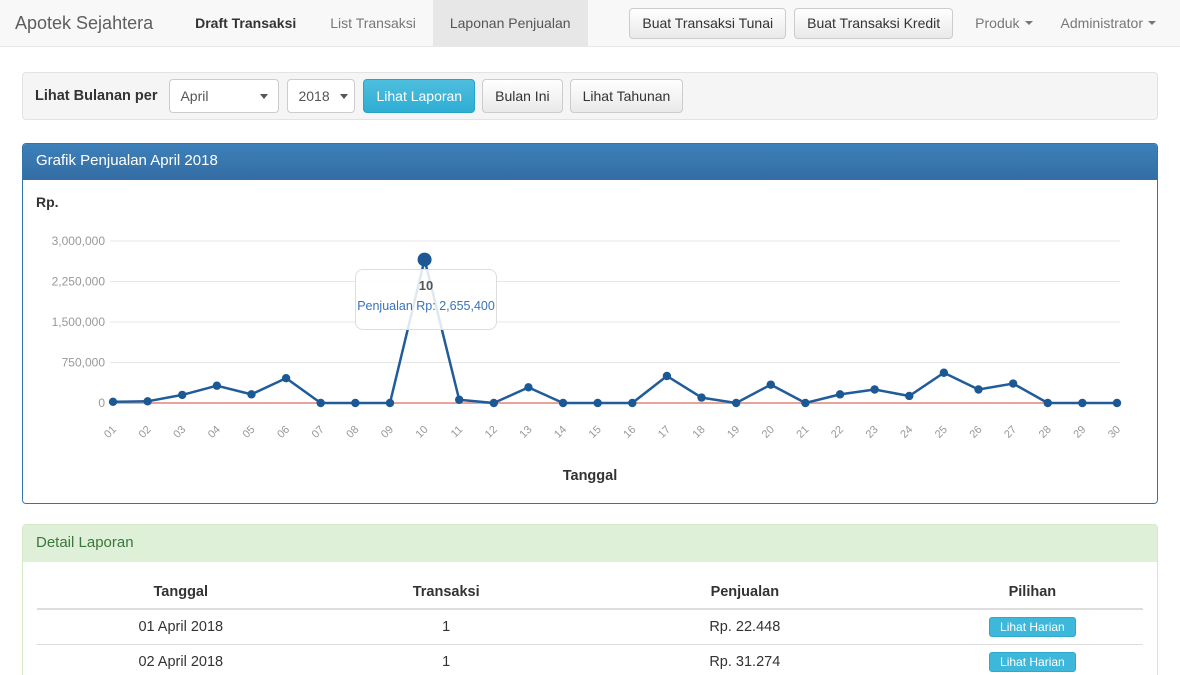 This screenshot has height=675, width=1180. What do you see at coordinates (246, 23) in the screenshot?
I see `nav-item: Draft Transaksi` at bounding box center [246, 23].